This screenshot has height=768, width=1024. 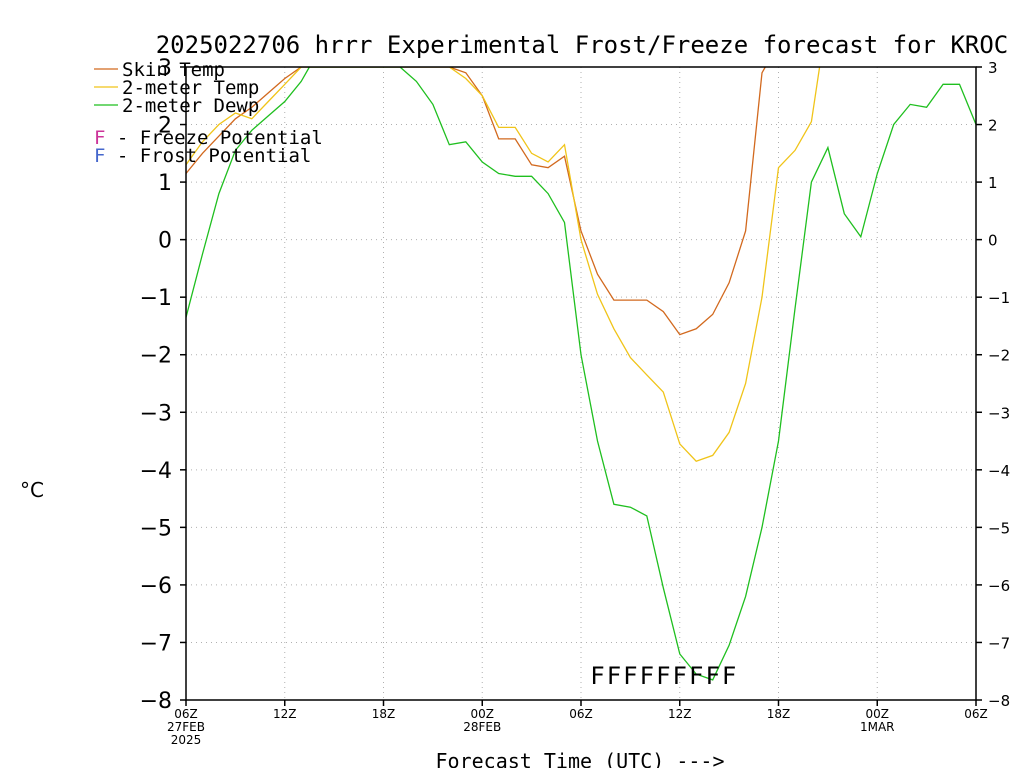 What do you see at coordinates (165, 126) in the screenshot?
I see `y-tick-label-left: 2` at bounding box center [165, 126].